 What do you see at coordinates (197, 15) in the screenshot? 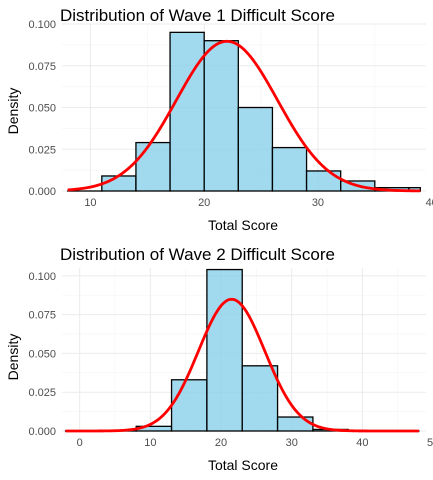
I see `chart-title: Distribution of Wave 1 Difficult Score` at bounding box center [197, 15].